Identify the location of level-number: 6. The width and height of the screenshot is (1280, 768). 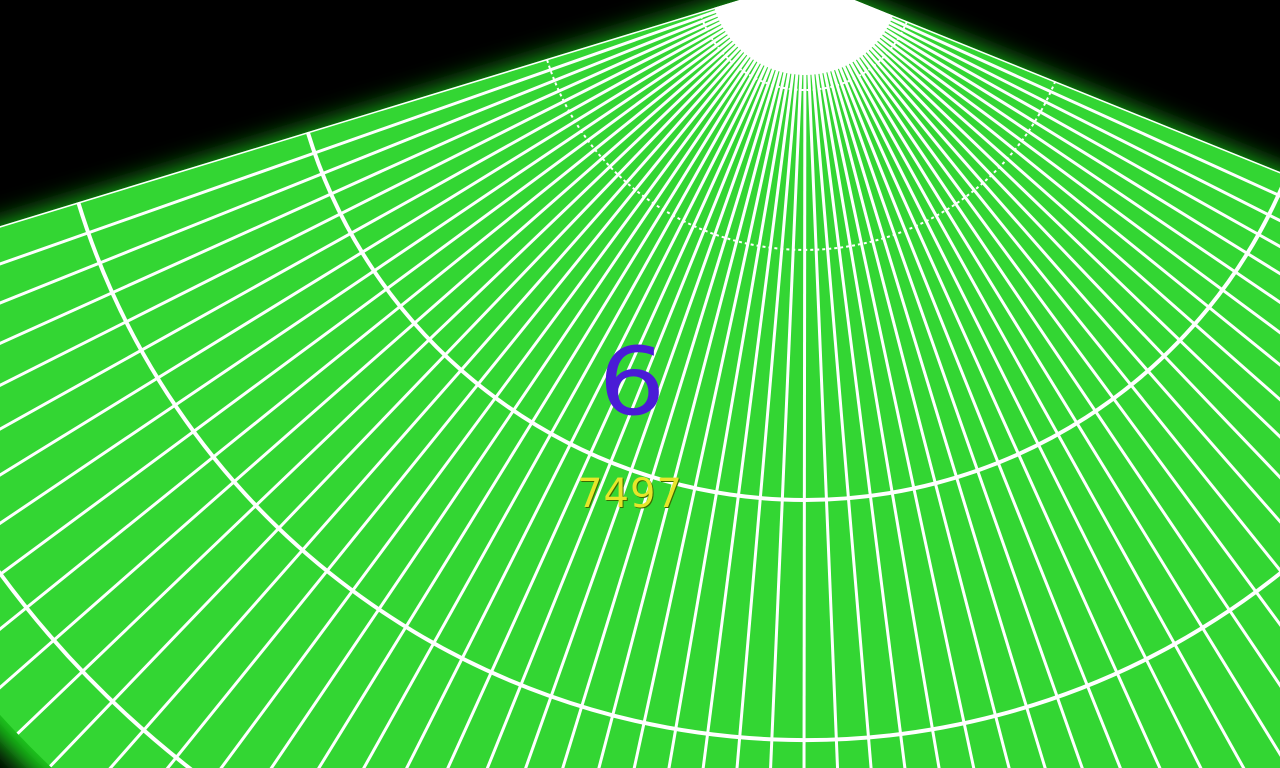
(632, 383).